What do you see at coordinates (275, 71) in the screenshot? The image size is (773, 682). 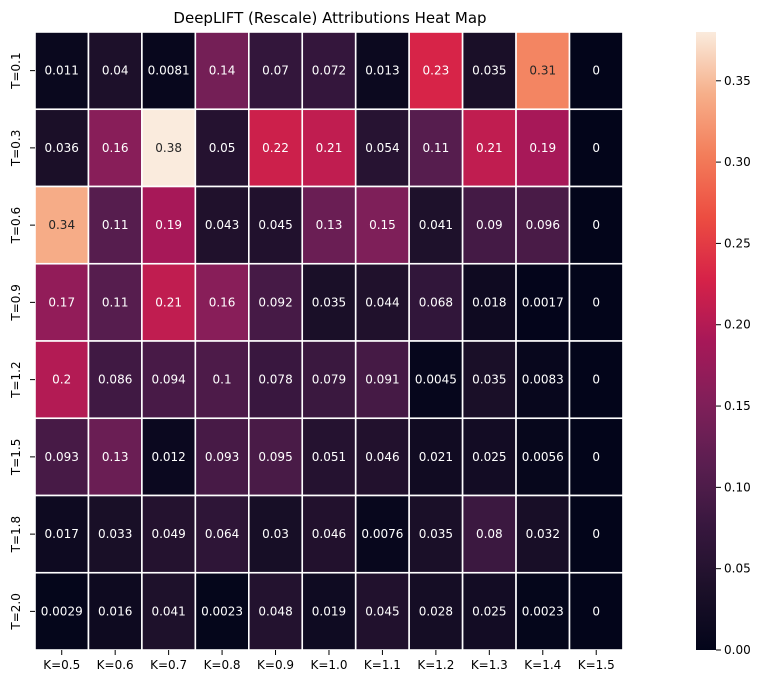 I see `cell-value-label: 0.07` at bounding box center [275, 71].